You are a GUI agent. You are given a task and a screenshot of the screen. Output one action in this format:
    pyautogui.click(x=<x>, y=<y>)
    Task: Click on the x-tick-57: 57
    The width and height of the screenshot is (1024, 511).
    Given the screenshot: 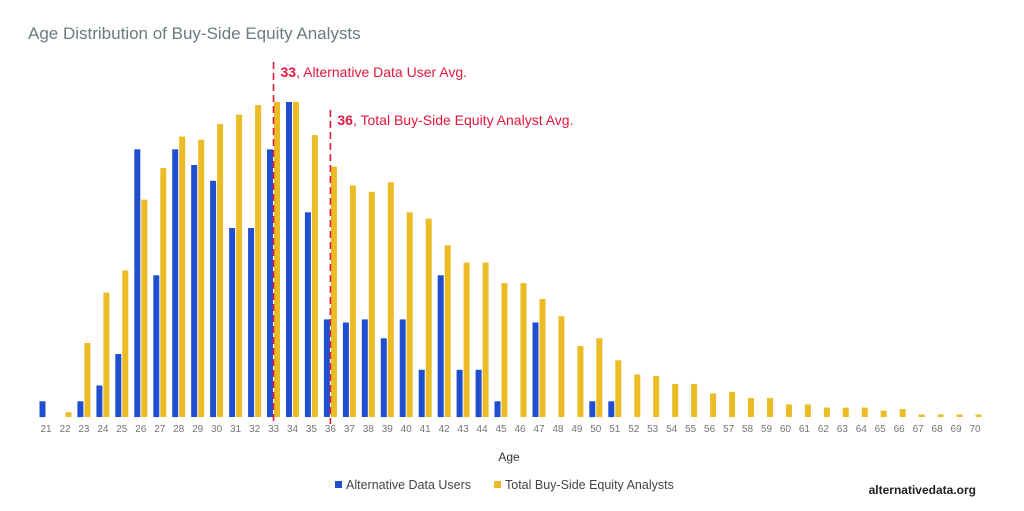 What is the action you would take?
    pyautogui.click(x=729, y=429)
    